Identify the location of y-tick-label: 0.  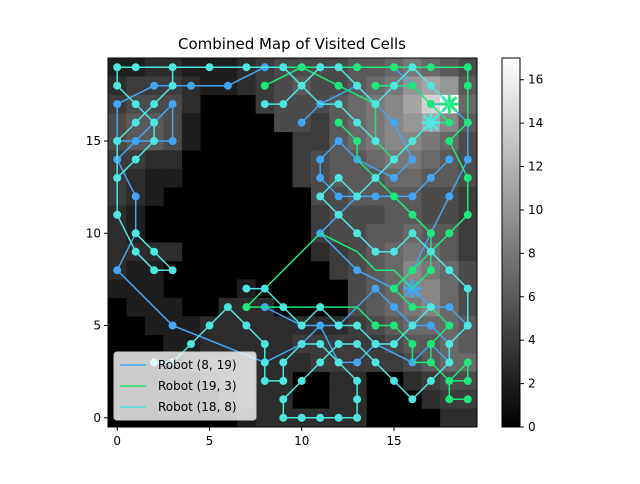
(97, 418).